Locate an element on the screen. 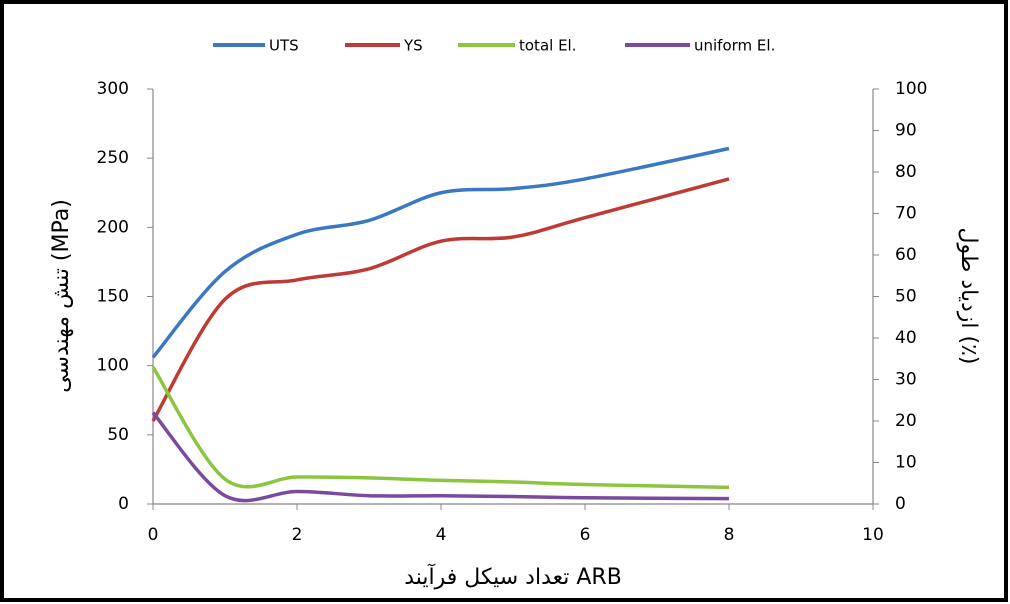 This screenshot has height=604, width=1010. y2-tick-label: 0 is located at coordinates (900, 504).